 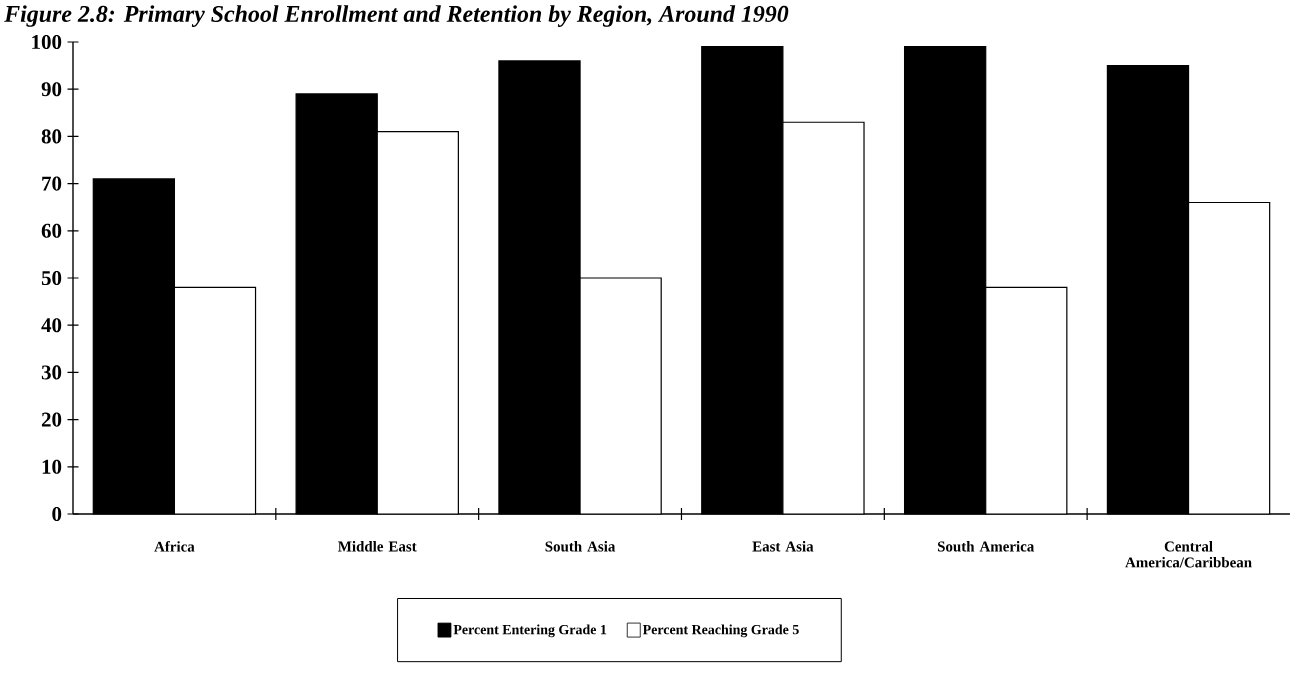 I want to click on y-tick-label: 0, so click(x=57, y=514).